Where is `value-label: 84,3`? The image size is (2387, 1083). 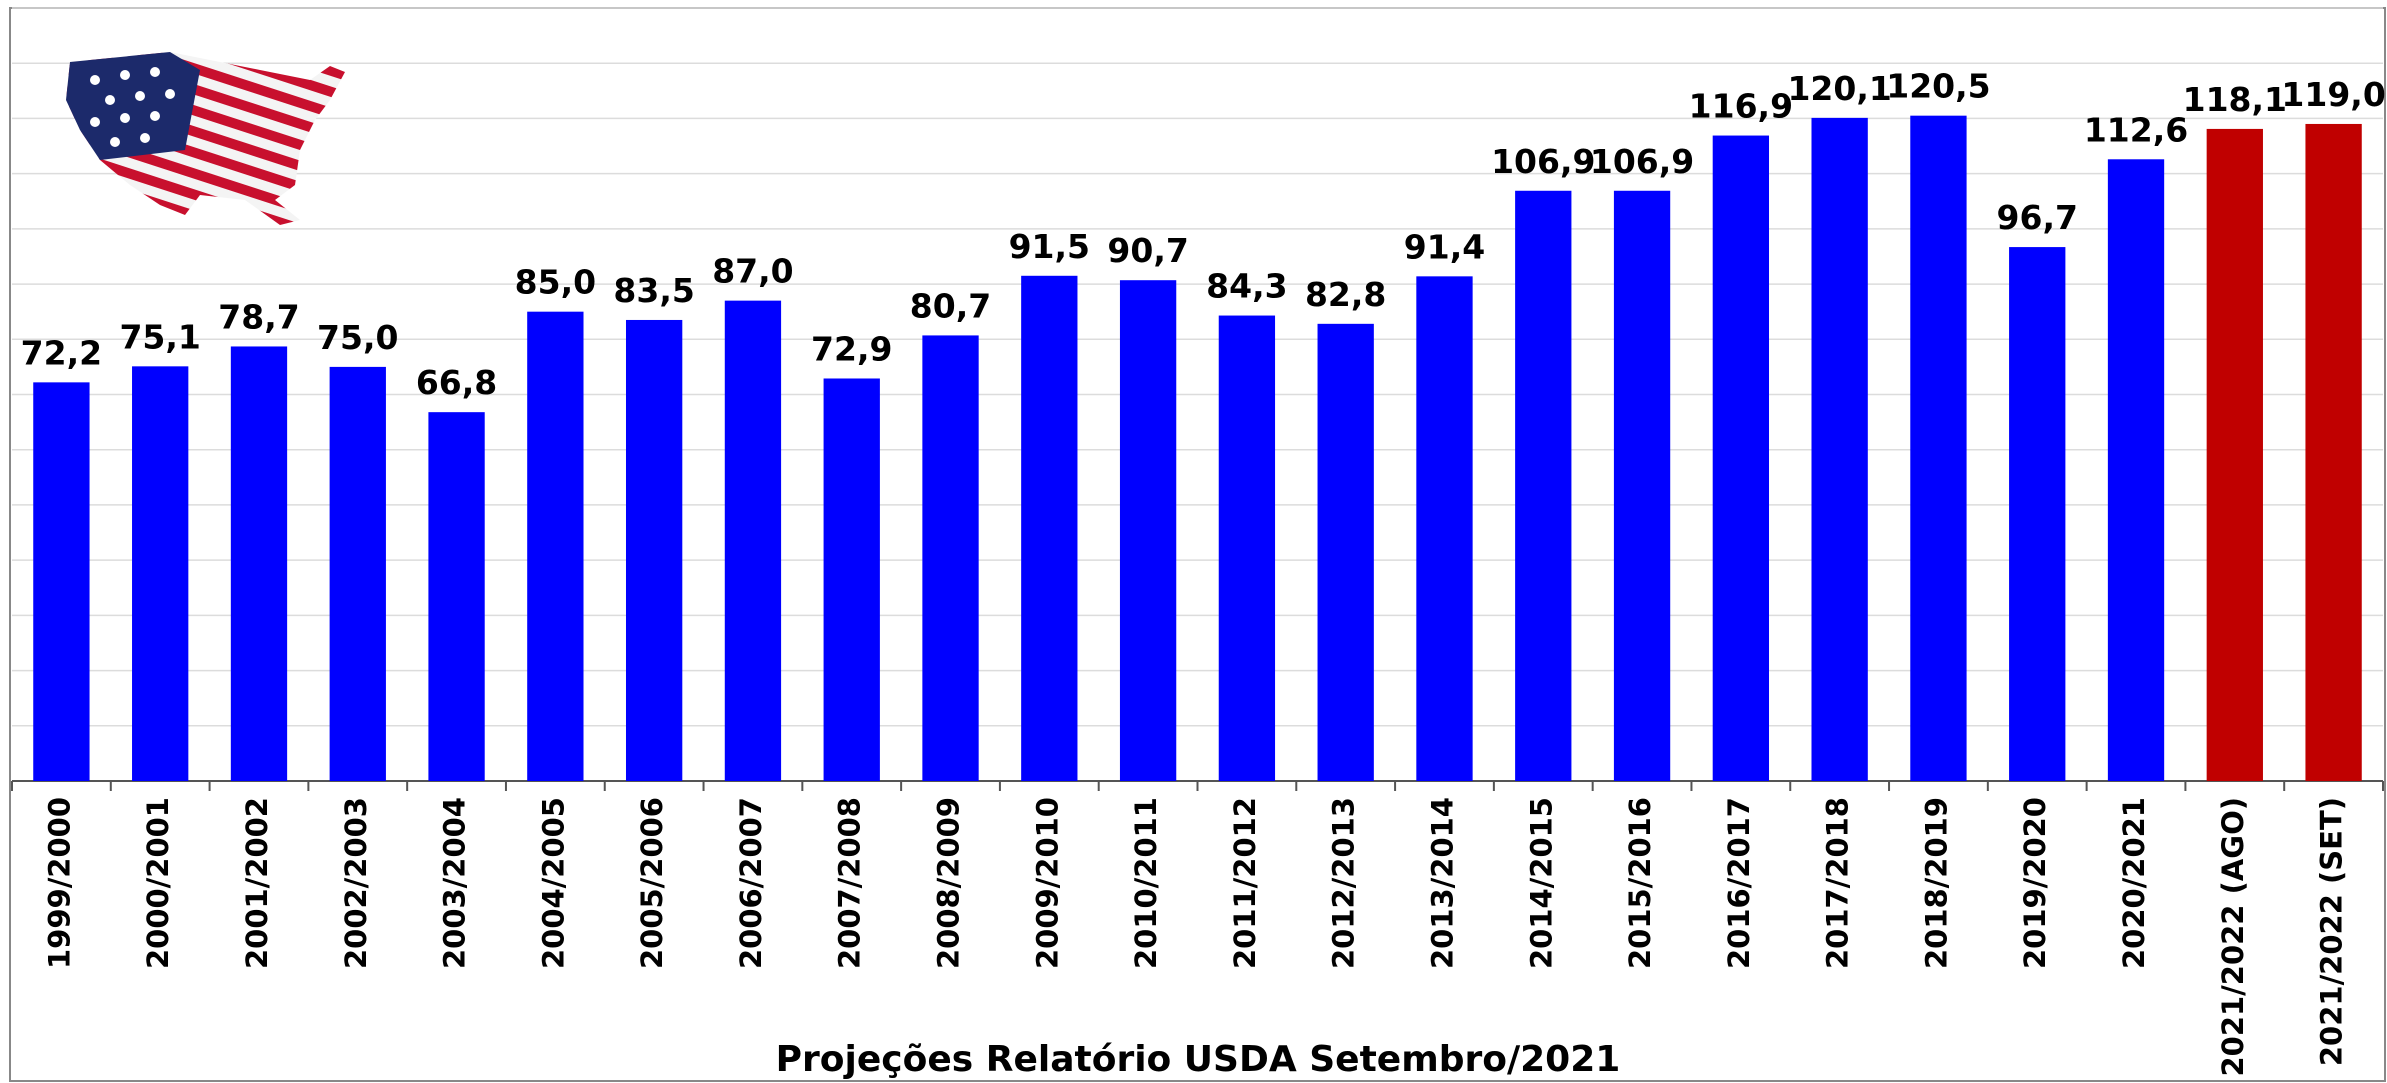 value-label: 84,3 is located at coordinates (1246, 286).